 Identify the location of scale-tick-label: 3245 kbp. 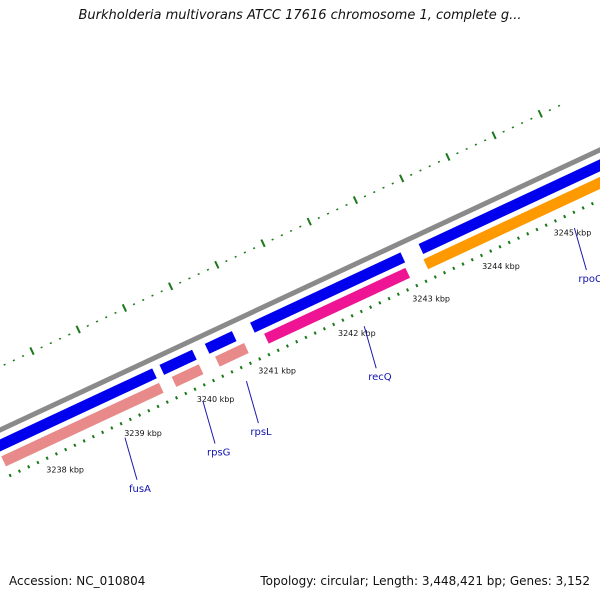
(573, 233).